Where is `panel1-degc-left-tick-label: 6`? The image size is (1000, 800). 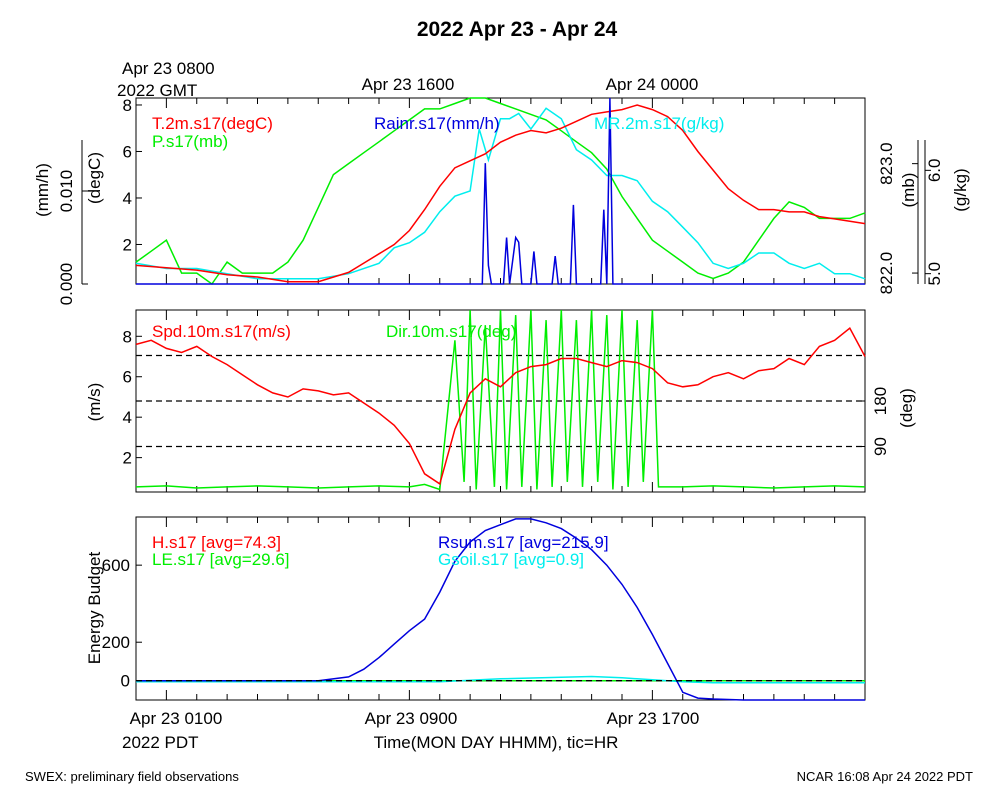 panel1-degc-left-tick-label: 6 is located at coordinates (127, 151).